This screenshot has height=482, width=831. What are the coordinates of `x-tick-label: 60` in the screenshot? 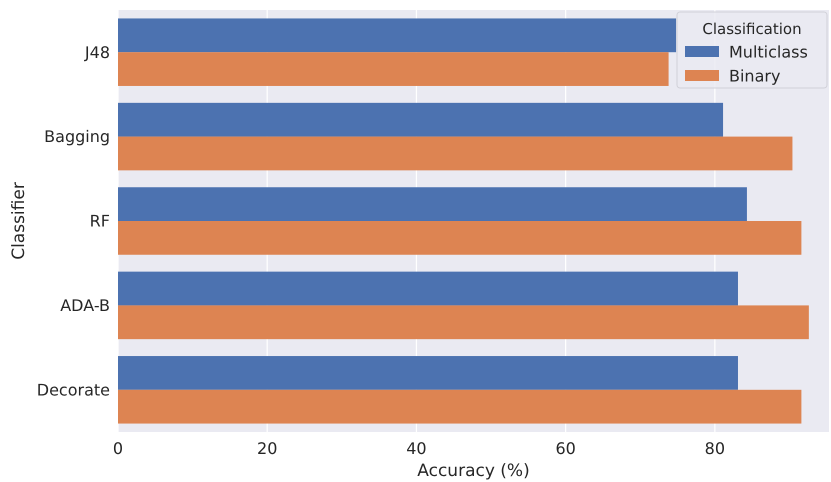 It's located at (565, 448).